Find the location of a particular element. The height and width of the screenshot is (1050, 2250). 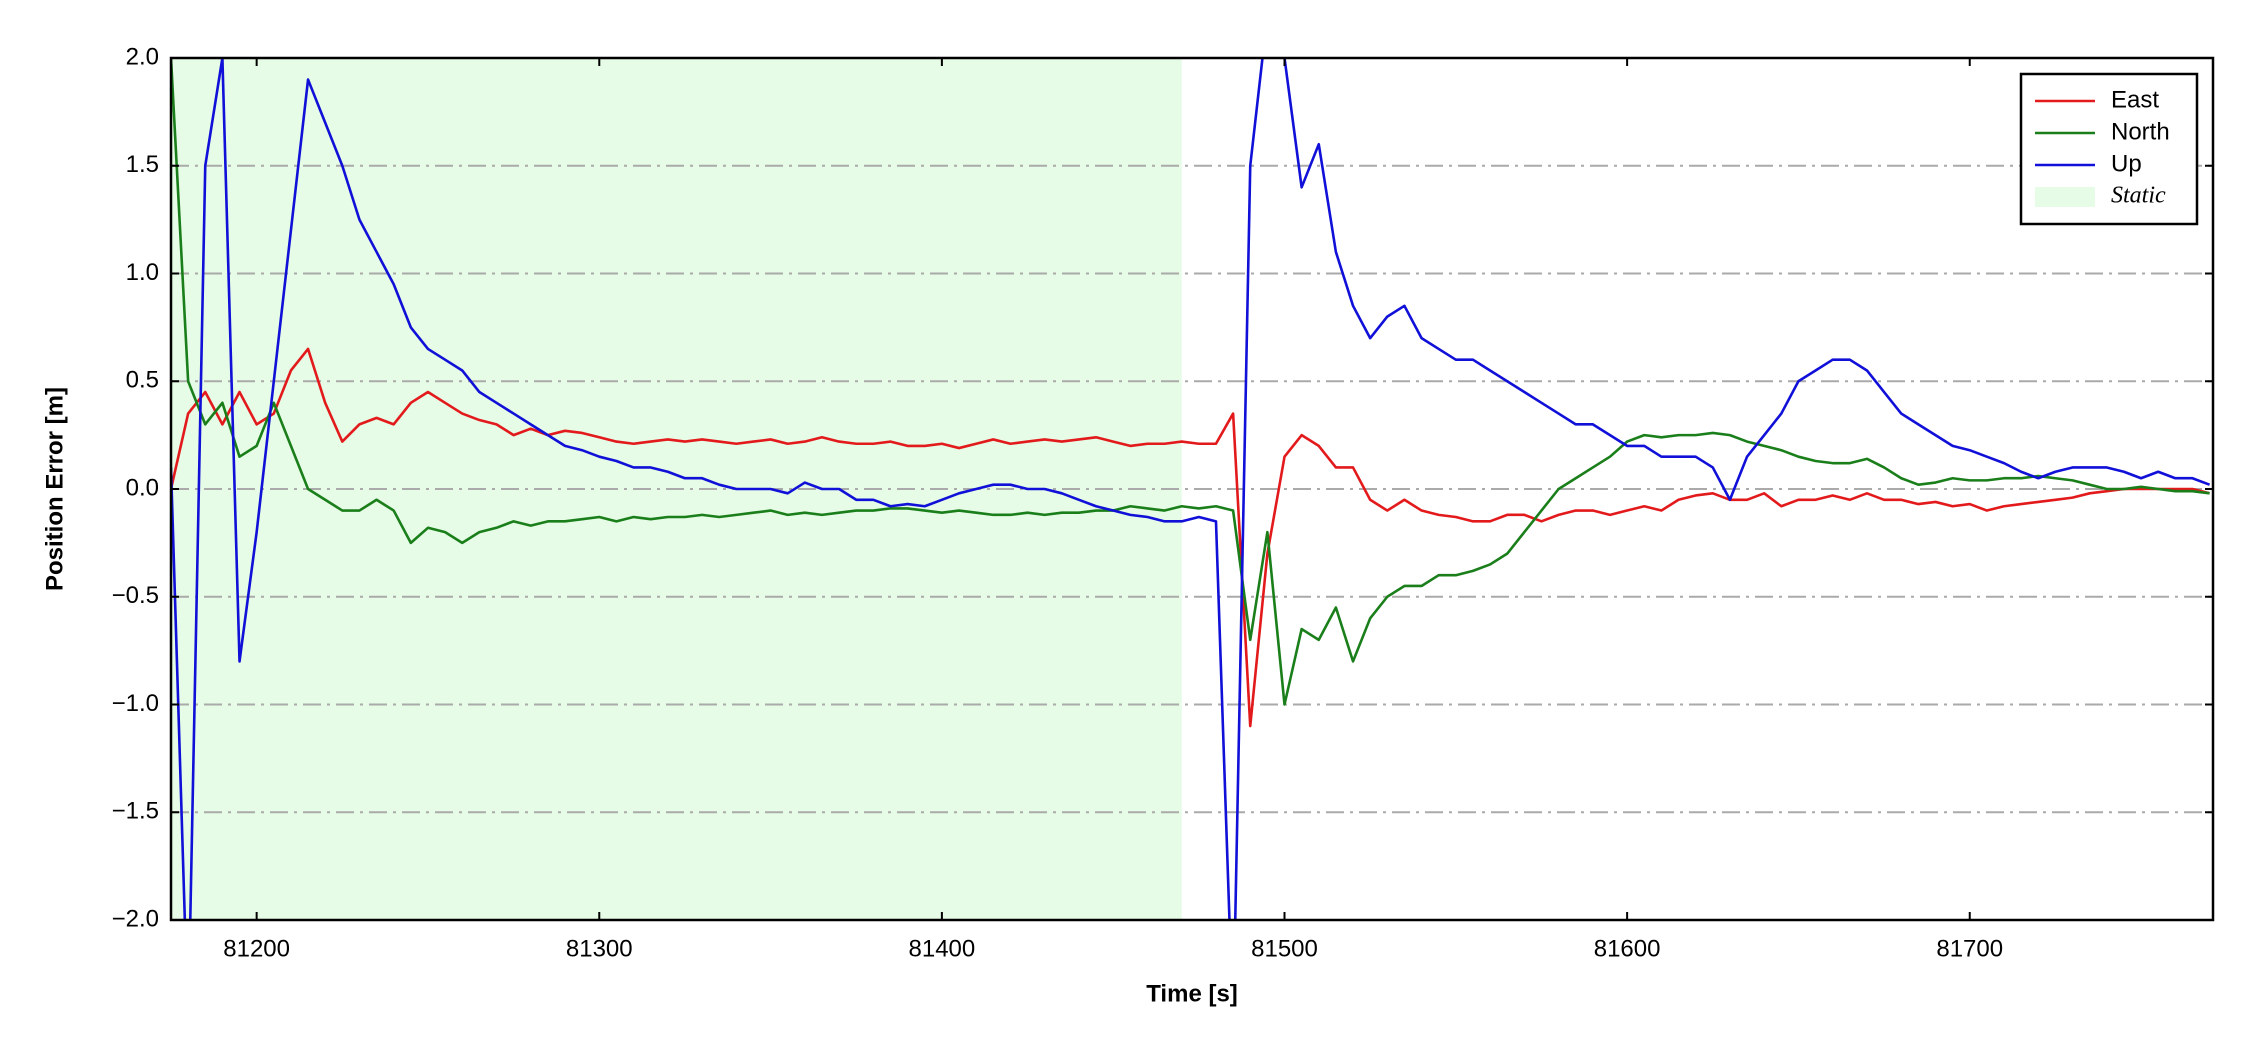

y-tick-label: 1.5 is located at coordinates (142, 164).